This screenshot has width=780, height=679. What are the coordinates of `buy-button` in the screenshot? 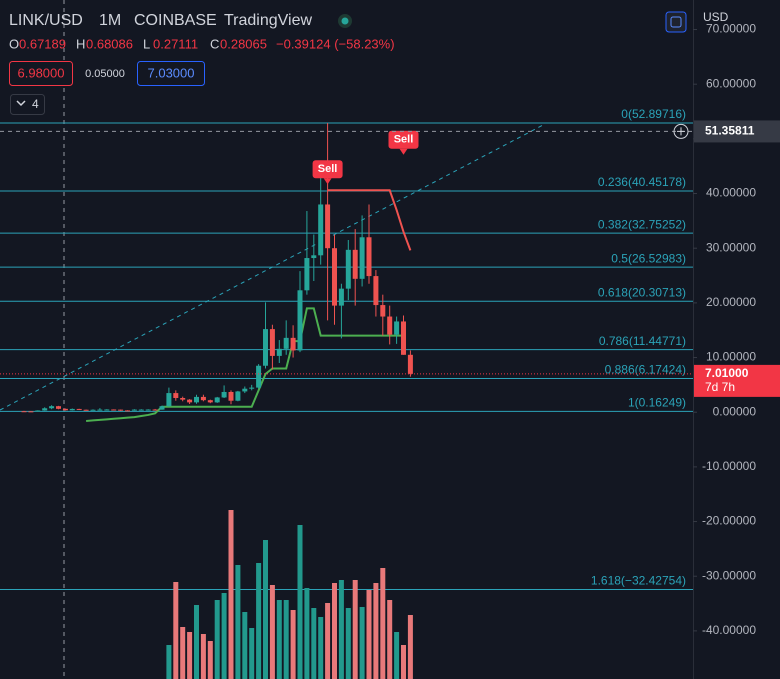 It's located at (171, 73).